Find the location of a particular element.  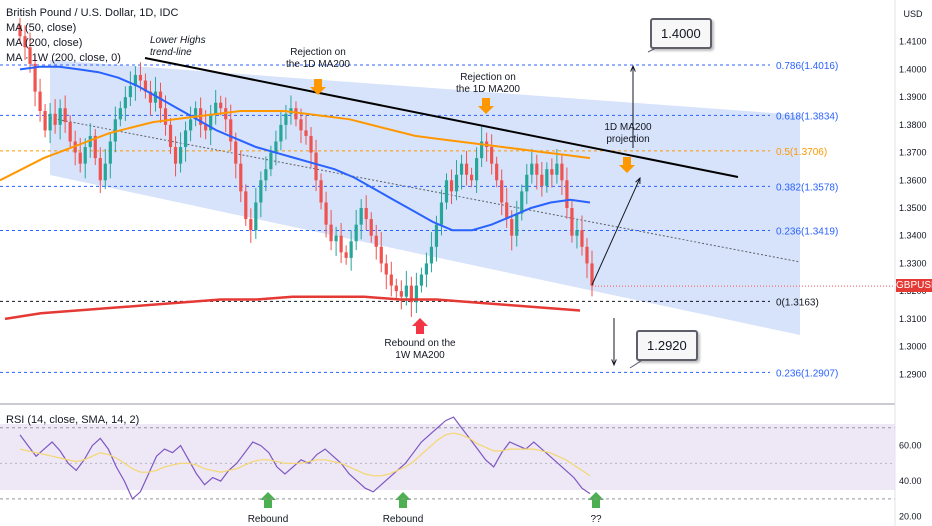

rsi-line is located at coordinates (305, 458).